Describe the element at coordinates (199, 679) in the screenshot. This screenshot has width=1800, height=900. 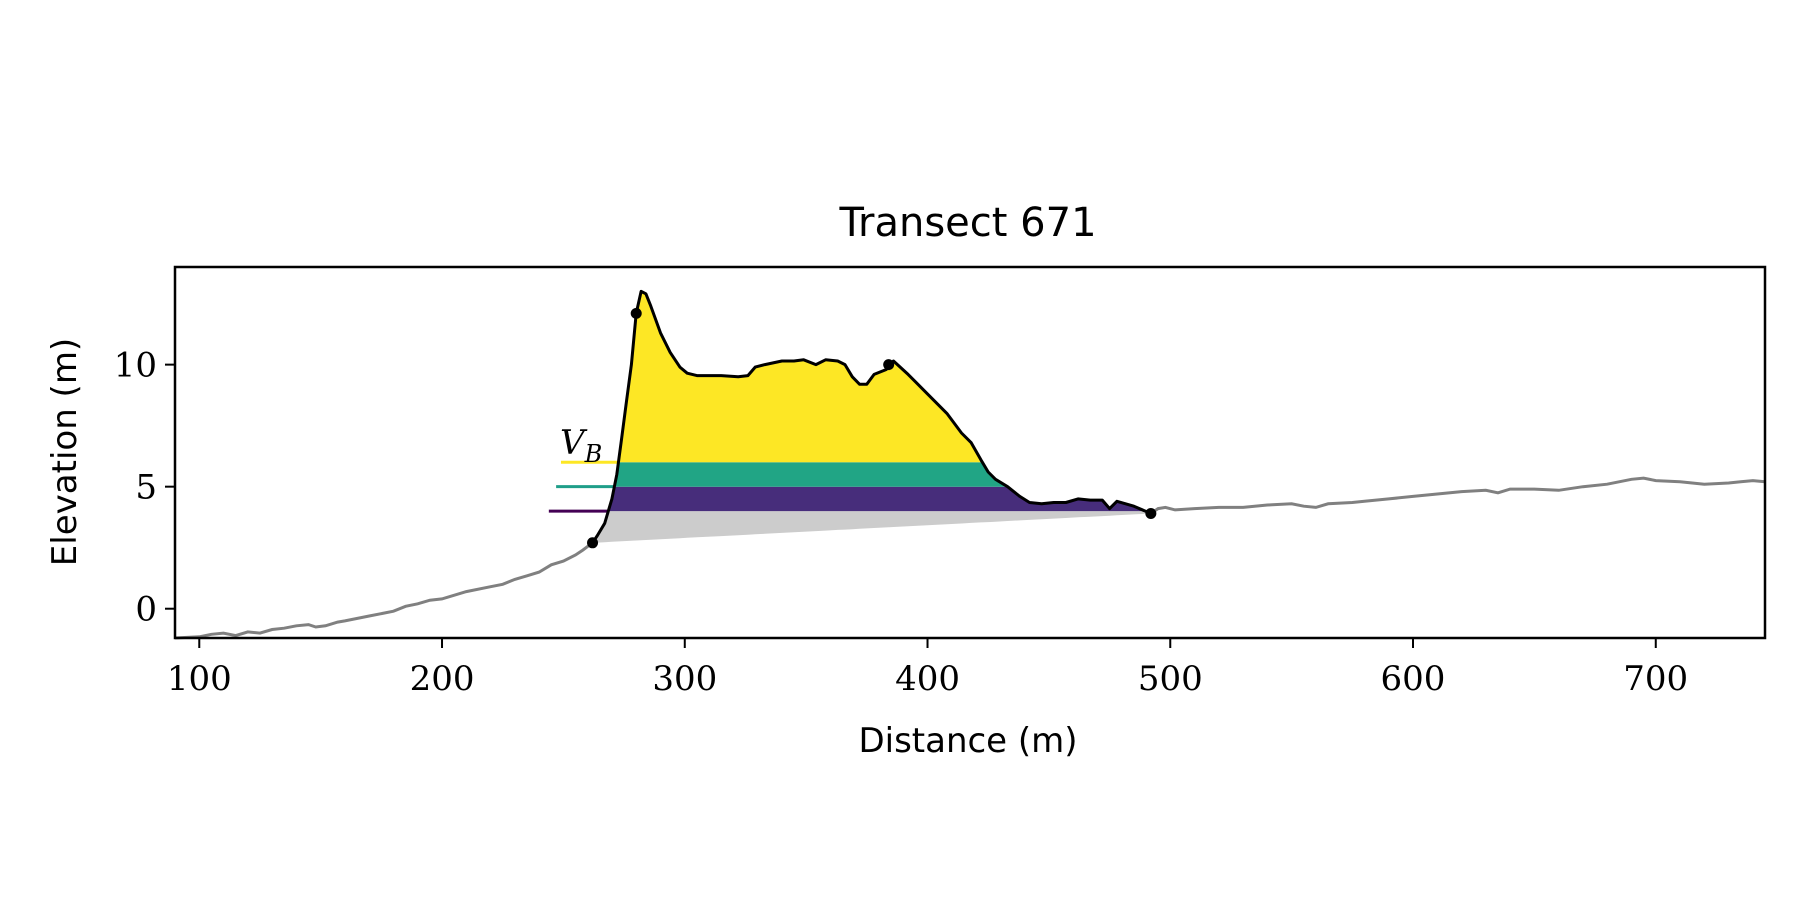
I see `x-tick-label-100: 100` at that location.